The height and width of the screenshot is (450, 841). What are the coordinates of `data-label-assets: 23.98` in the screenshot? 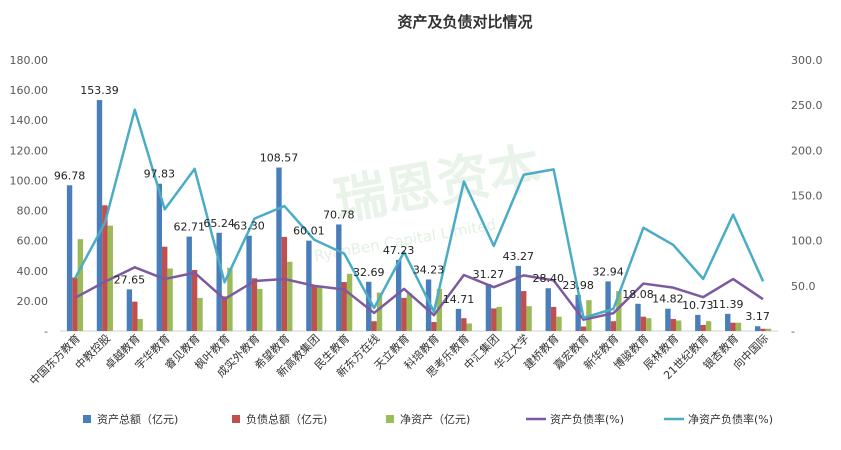 It's located at (578, 285).